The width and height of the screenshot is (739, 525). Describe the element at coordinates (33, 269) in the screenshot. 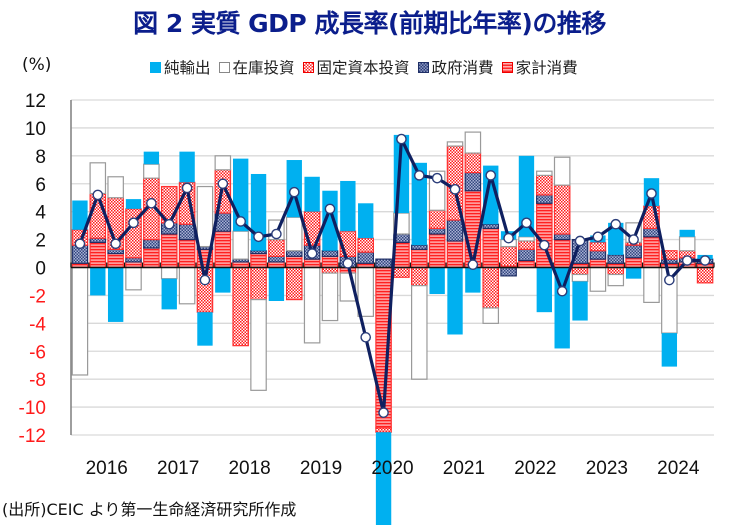

I see `y-axis-ticks: 12 10 8 6 4 2 0 -2 -4 -6 -8 -10 -12` at that location.